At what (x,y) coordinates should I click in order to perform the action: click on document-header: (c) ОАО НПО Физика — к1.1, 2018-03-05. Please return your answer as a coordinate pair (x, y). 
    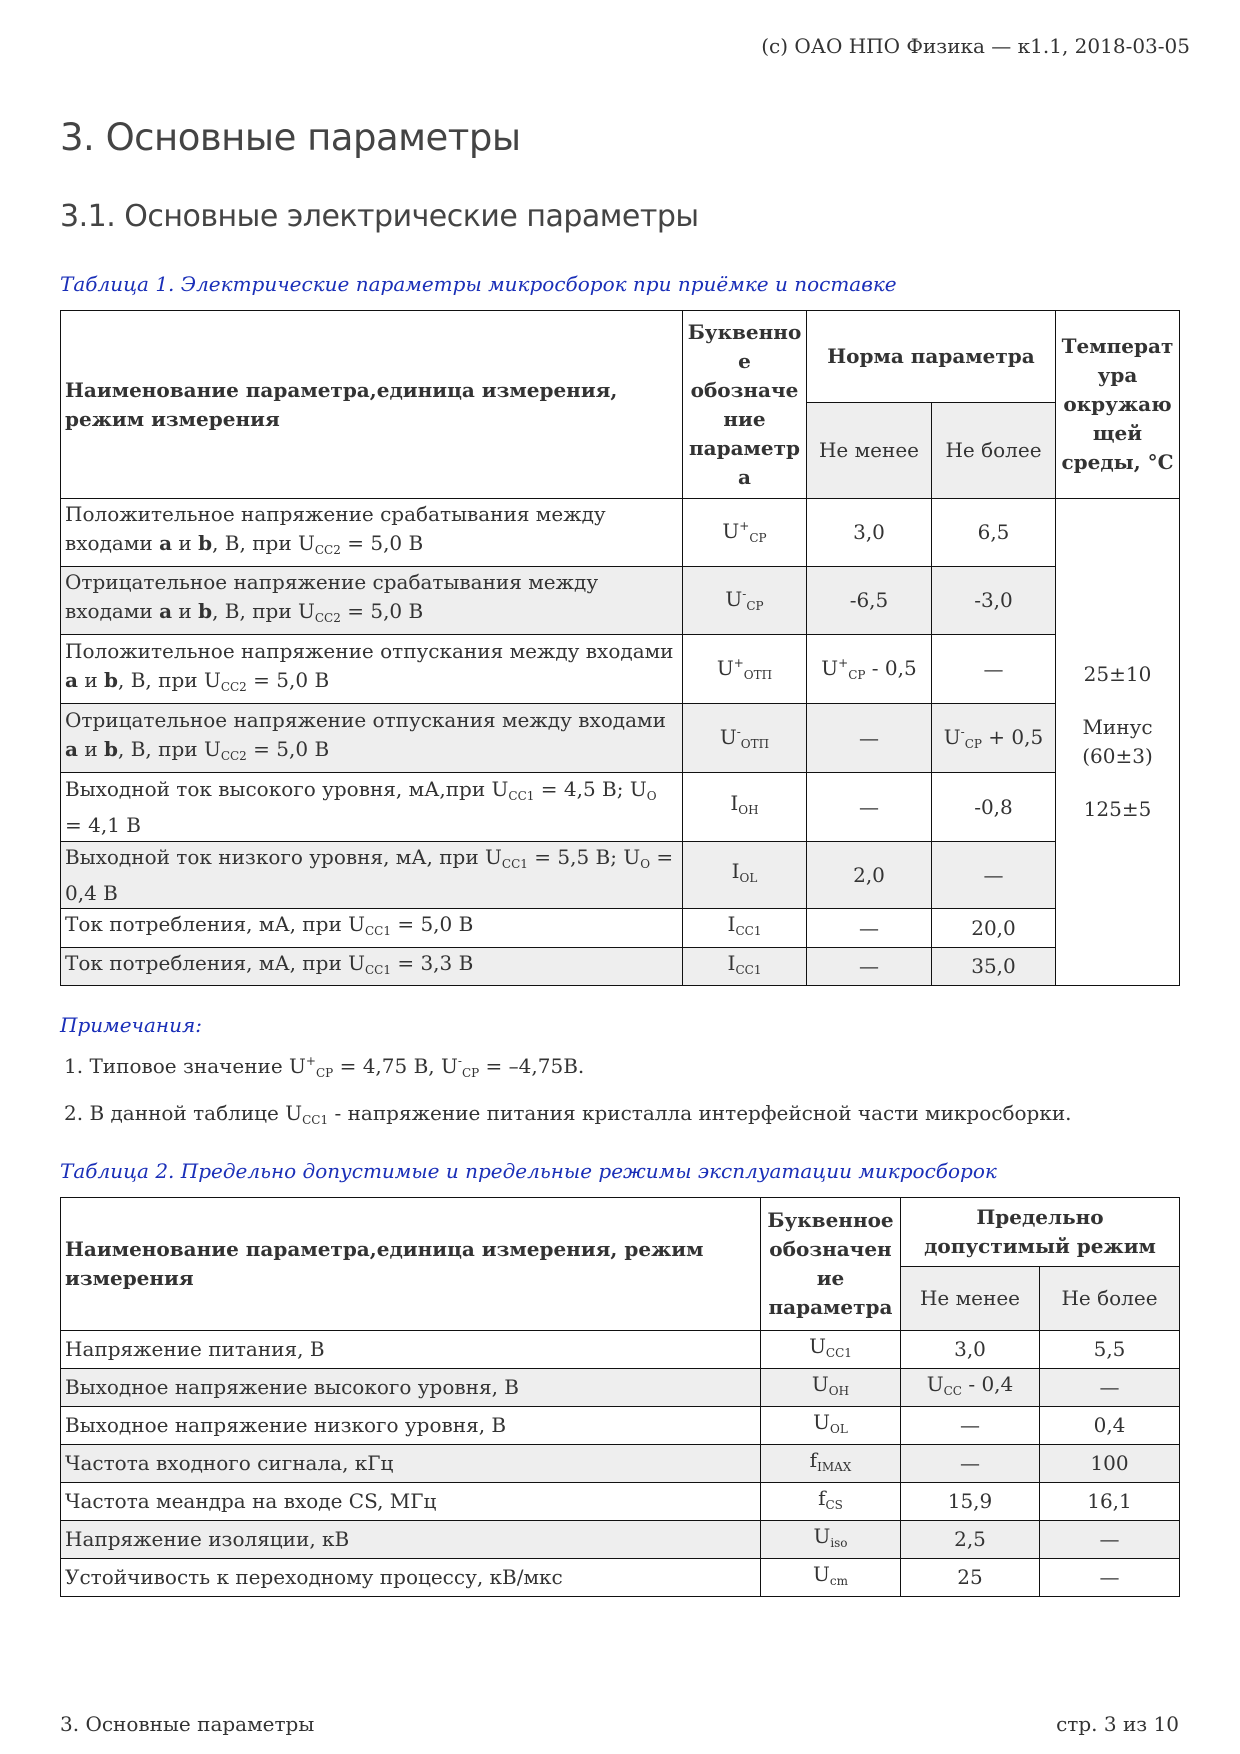
    Looking at the image, I should click on (975, 46).